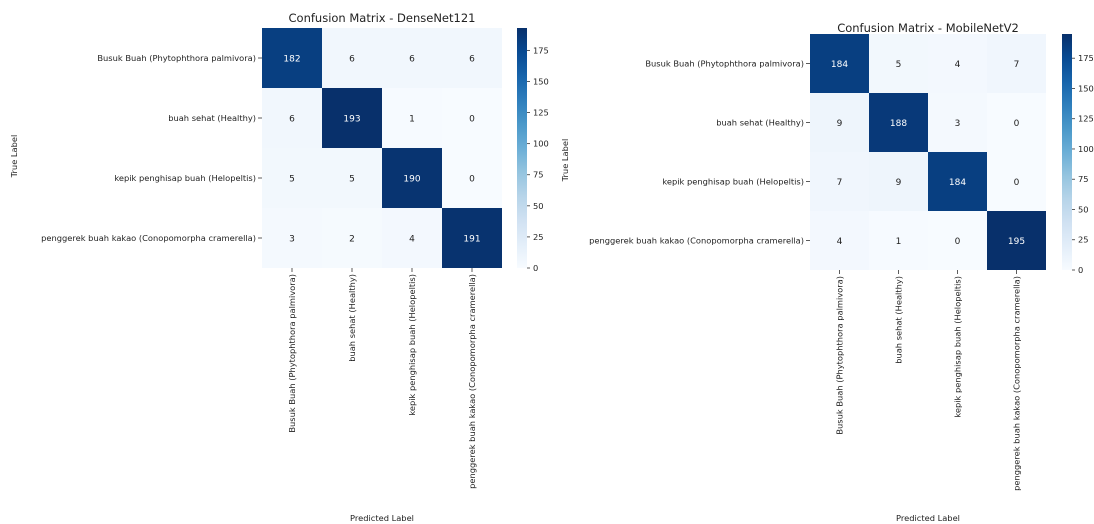 The width and height of the screenshot is (1094, 524). I want to click on cell-value: 2, so click(352, 240).